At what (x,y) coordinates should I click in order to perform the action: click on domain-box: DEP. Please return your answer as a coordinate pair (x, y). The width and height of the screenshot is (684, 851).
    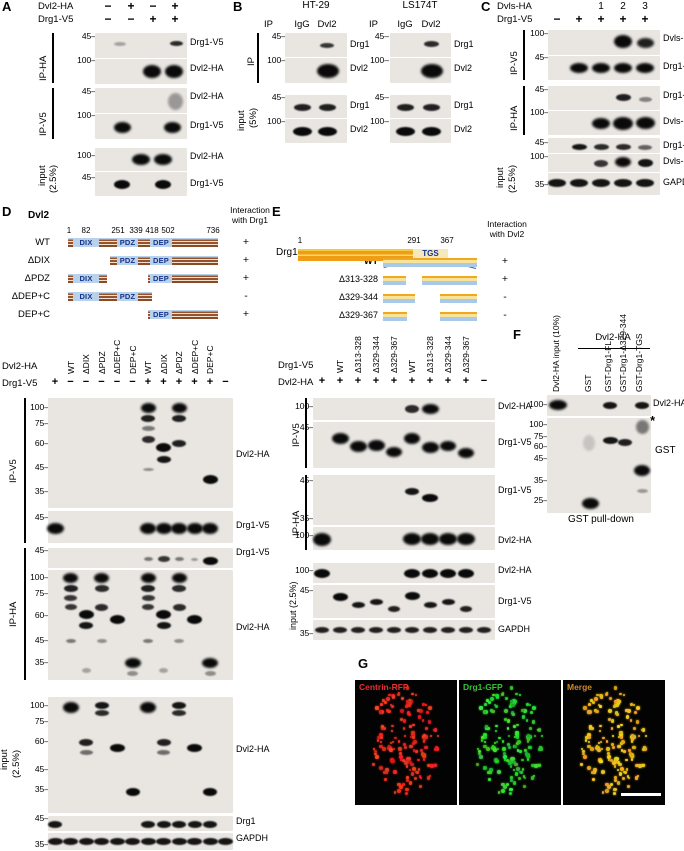
    Looking at the image, I should click on (161, 314).